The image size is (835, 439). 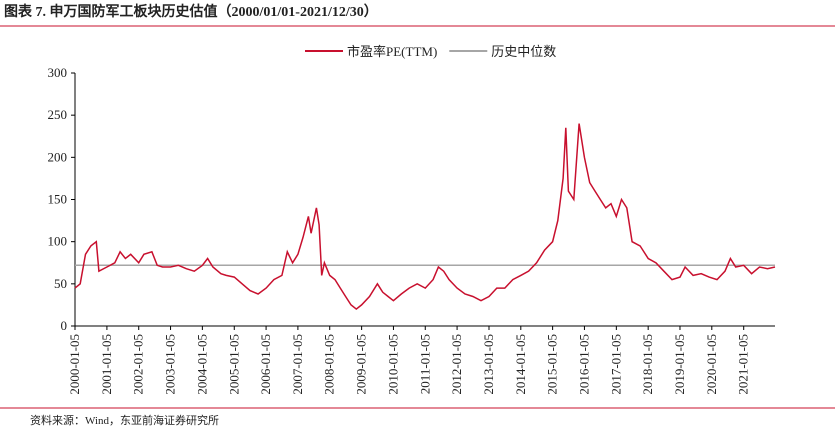 I want to click on x-tick-label: 2004-01-05, so click(x=201, y=364).